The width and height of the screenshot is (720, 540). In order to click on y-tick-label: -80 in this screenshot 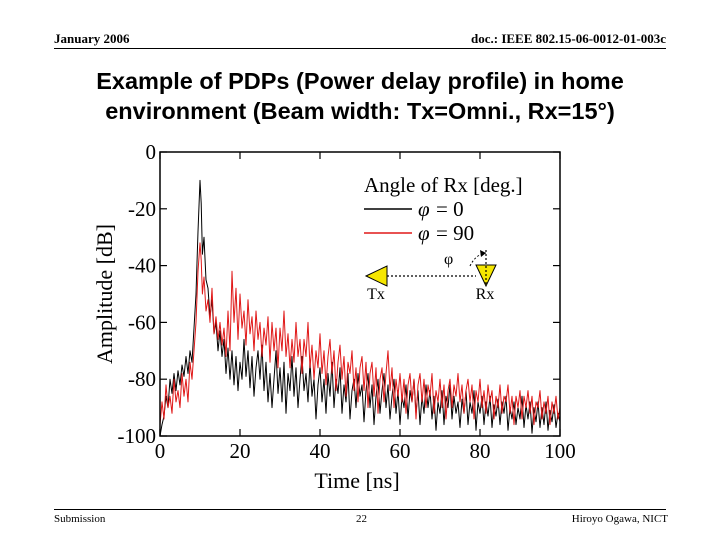, I will do `click(142, 379)`.